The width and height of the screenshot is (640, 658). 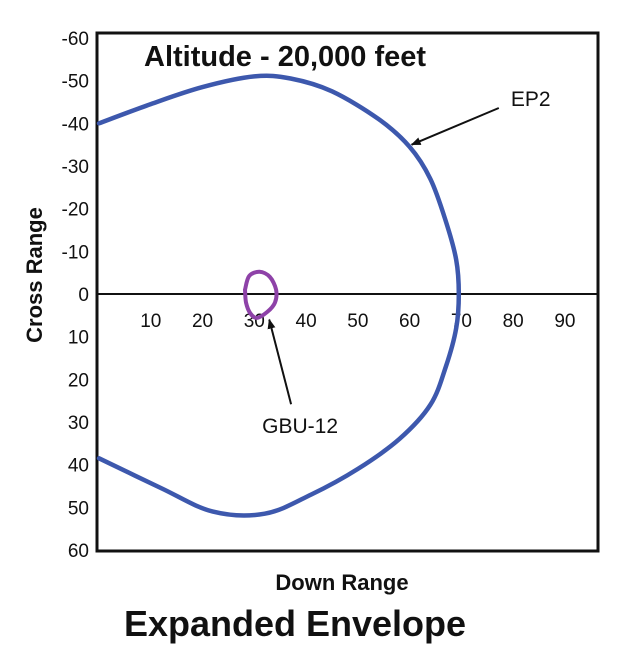 I want to click on x-tick-label: 60, so click(x=409, y=321).